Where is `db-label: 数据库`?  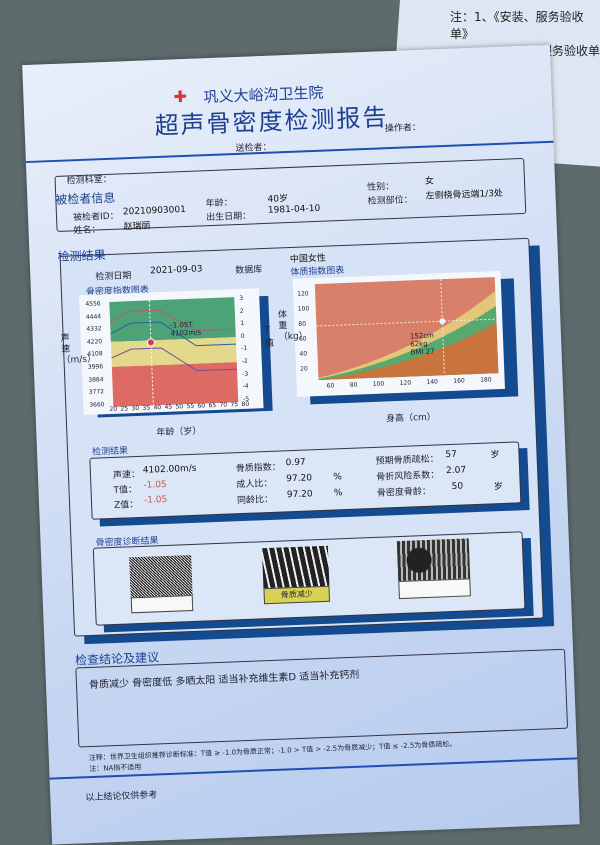
db-label: 数据库 is located at coordinates (249, 271).